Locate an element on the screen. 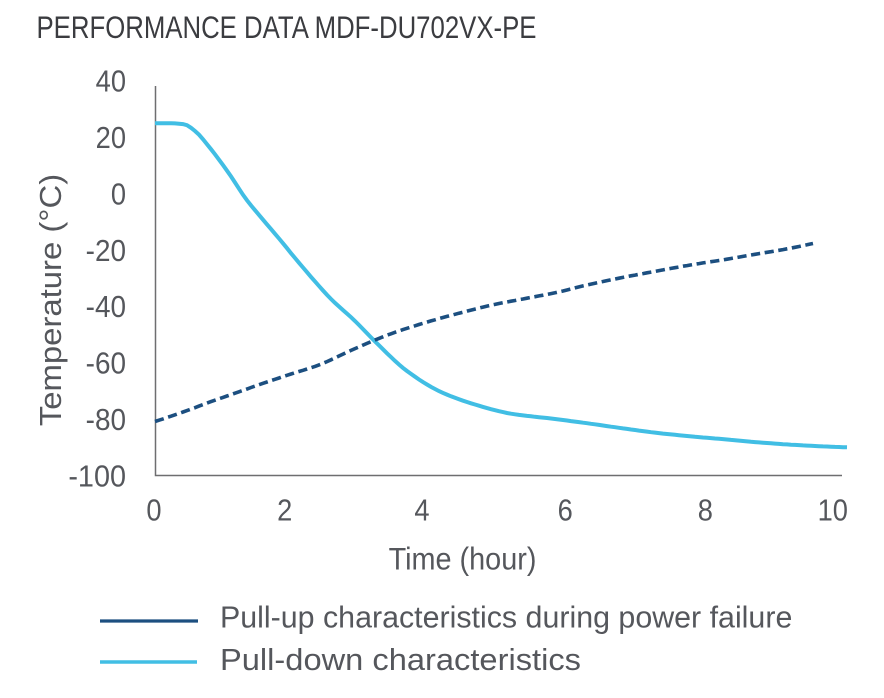 This screenshot has height=698, width=884. svg-text: -60 is located at coordinates (106, 363).